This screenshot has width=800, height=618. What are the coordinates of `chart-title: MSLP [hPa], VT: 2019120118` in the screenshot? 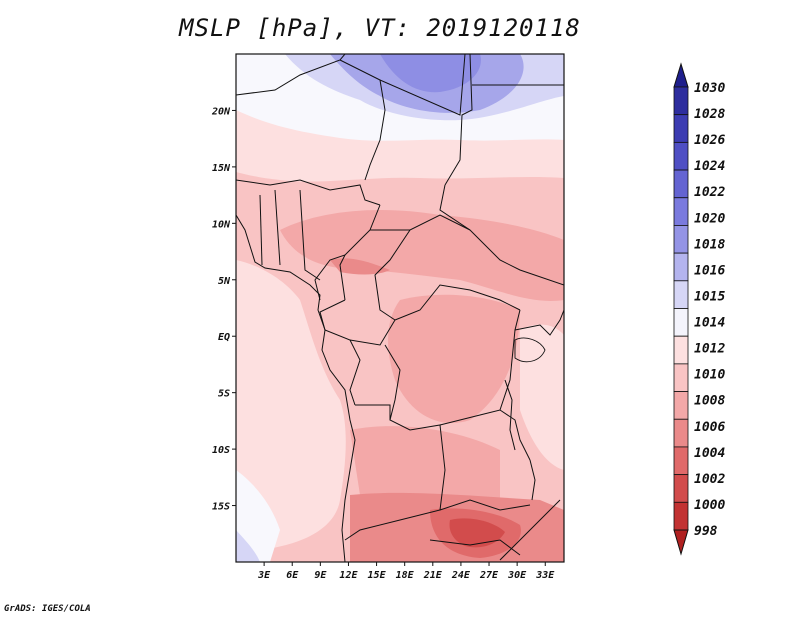 It's located at (380, 28).